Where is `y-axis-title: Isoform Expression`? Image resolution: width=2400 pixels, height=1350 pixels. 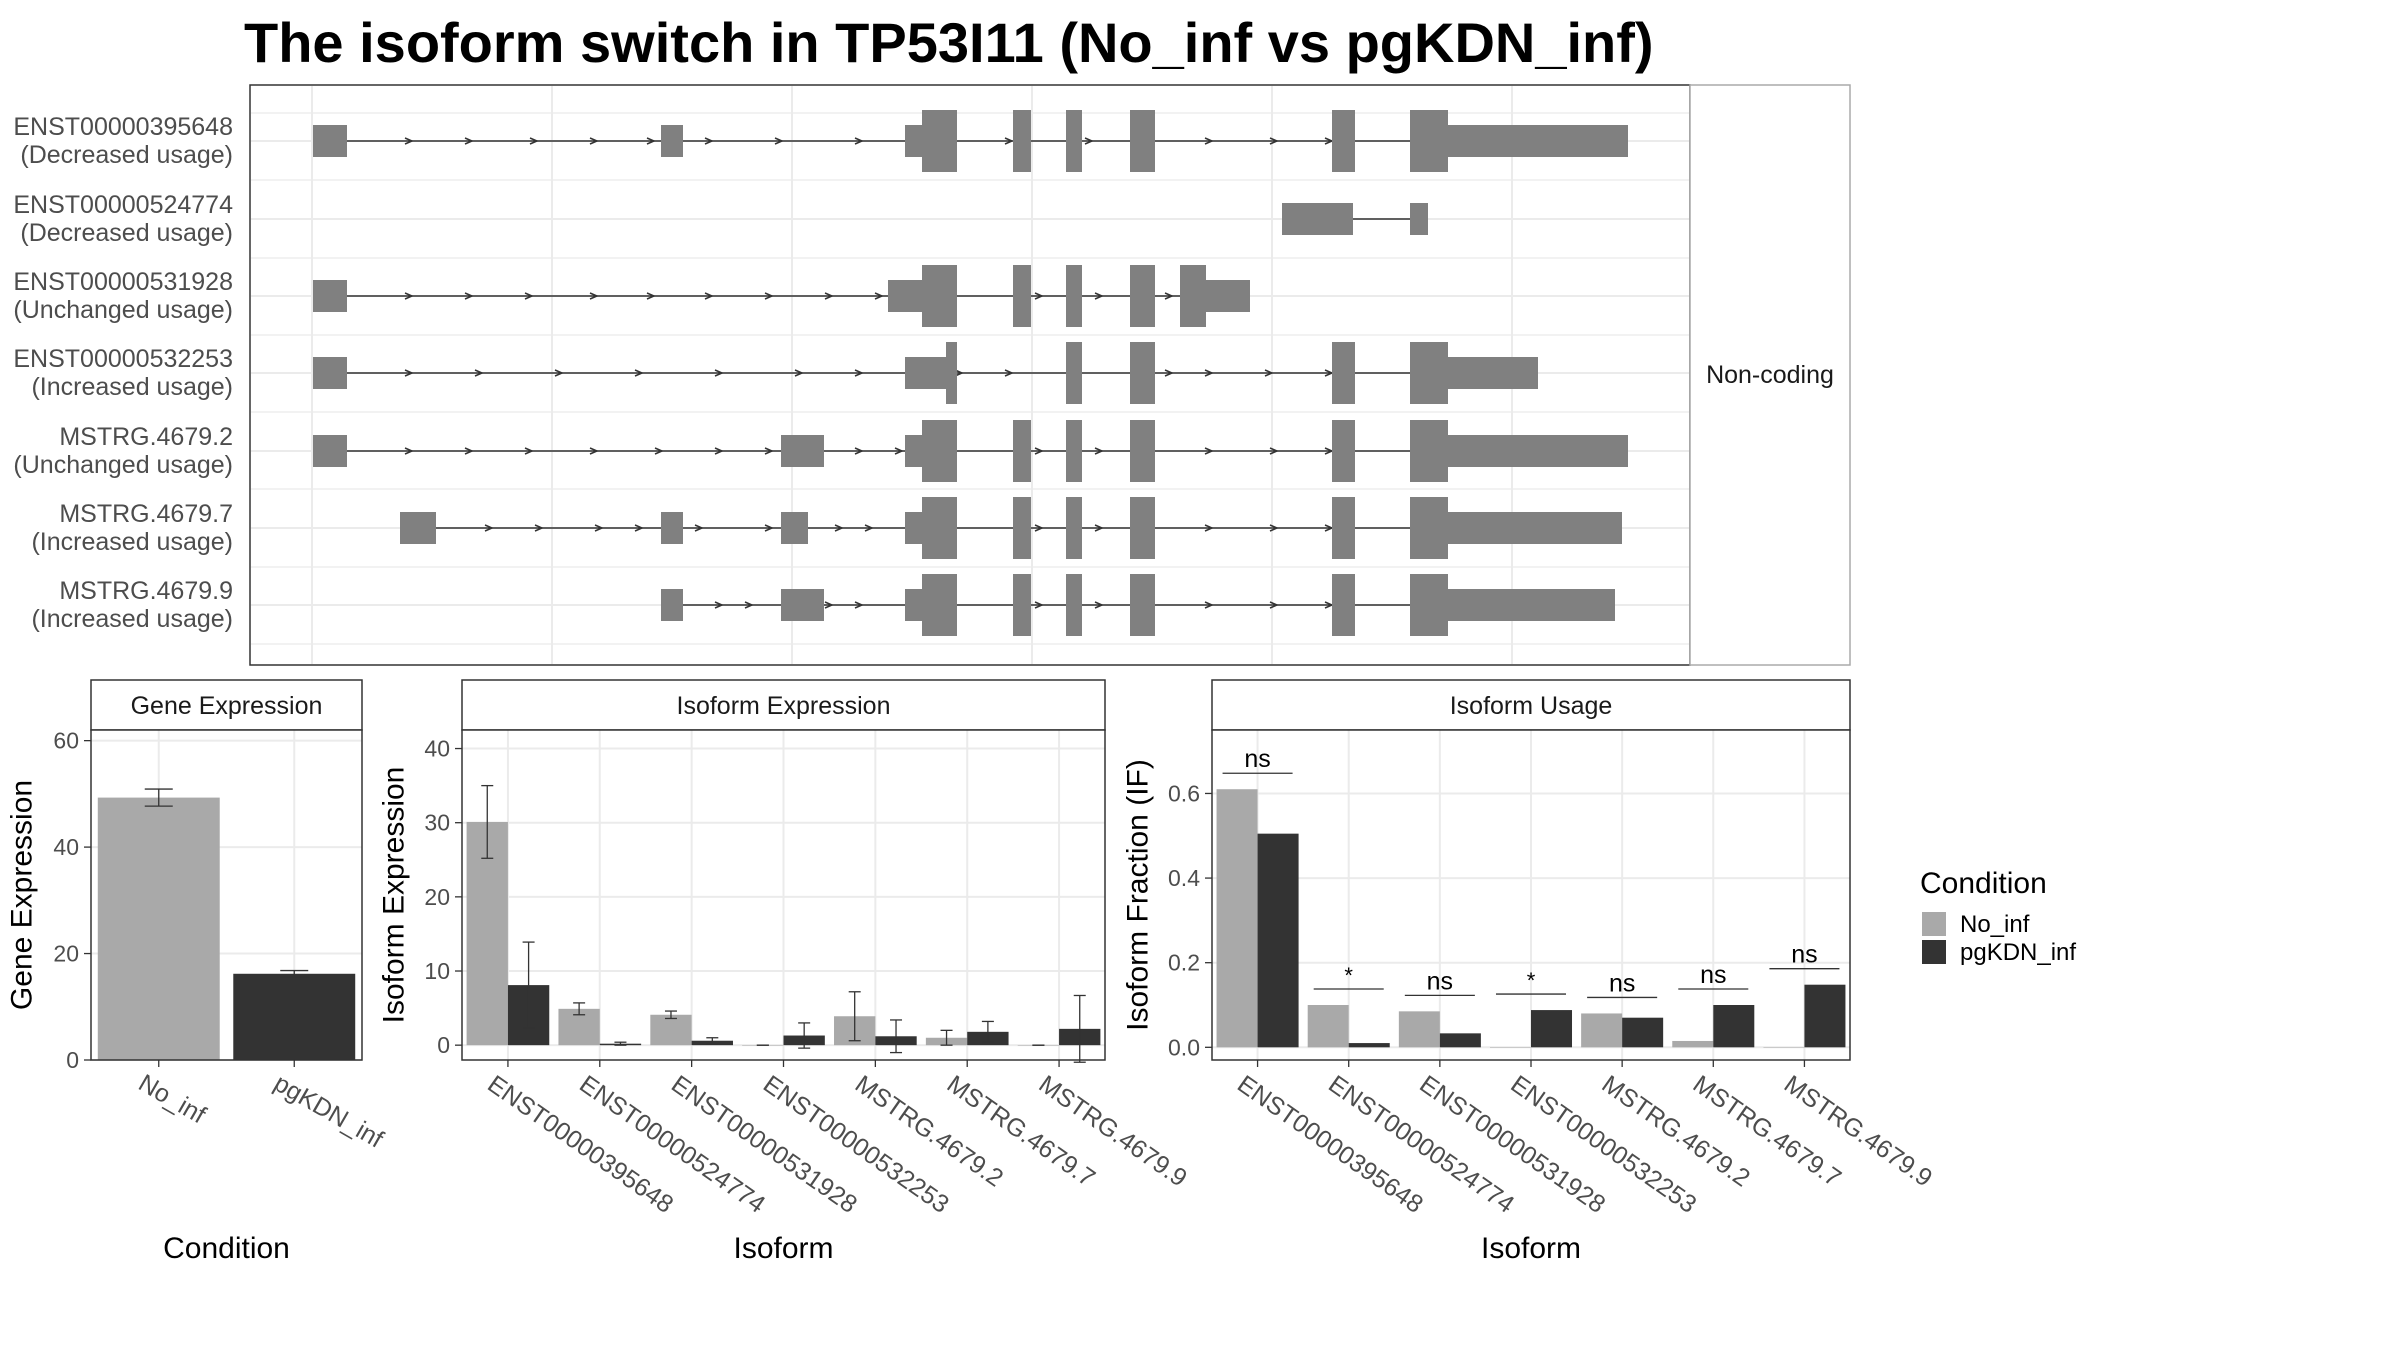
y-axis-title: Isoform Expression is located at coordinates (394, 895).